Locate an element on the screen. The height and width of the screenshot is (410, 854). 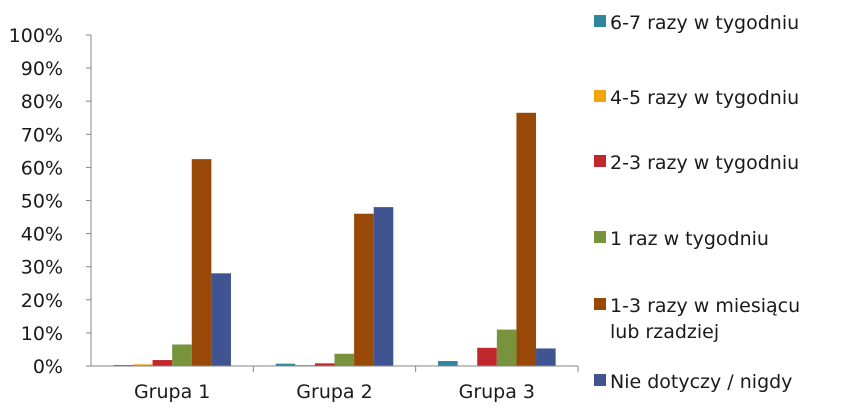
y-axis-ticks: 0% 10% 20% 30% 40% 50% 60% 70% 80% 90% 100% is located at coordinates (50, 201).